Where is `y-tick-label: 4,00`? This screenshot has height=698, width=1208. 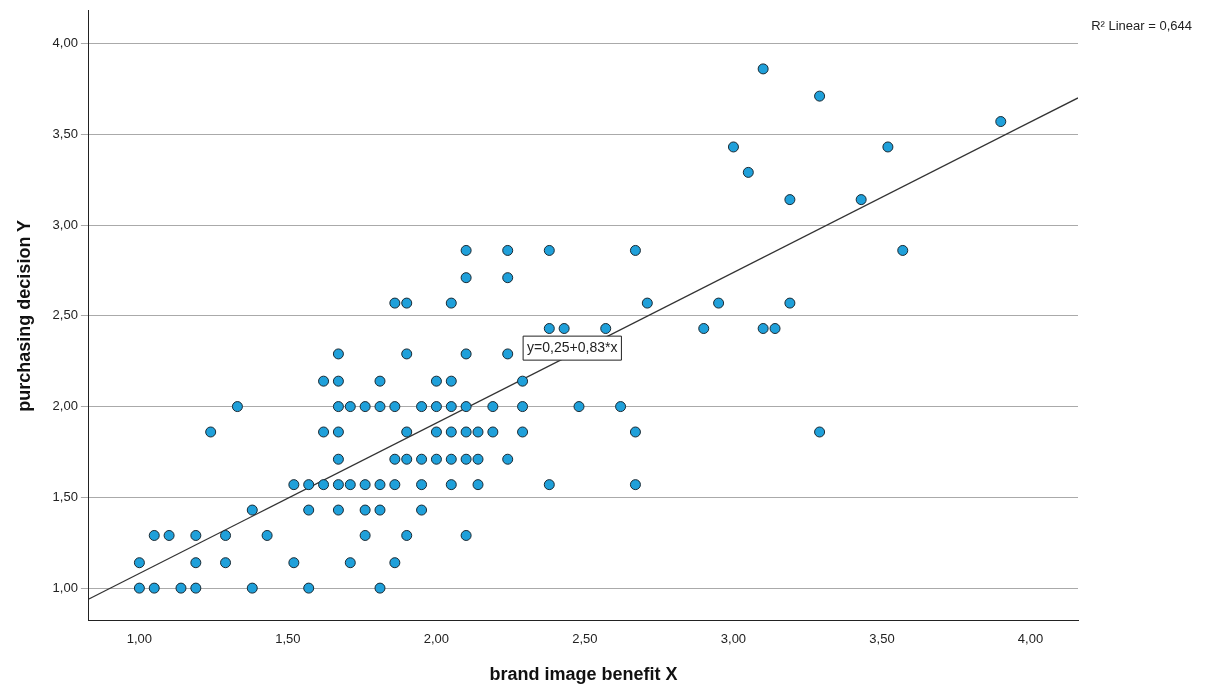 y-tick-label: 4,00 is located at coordinates (65, 43).